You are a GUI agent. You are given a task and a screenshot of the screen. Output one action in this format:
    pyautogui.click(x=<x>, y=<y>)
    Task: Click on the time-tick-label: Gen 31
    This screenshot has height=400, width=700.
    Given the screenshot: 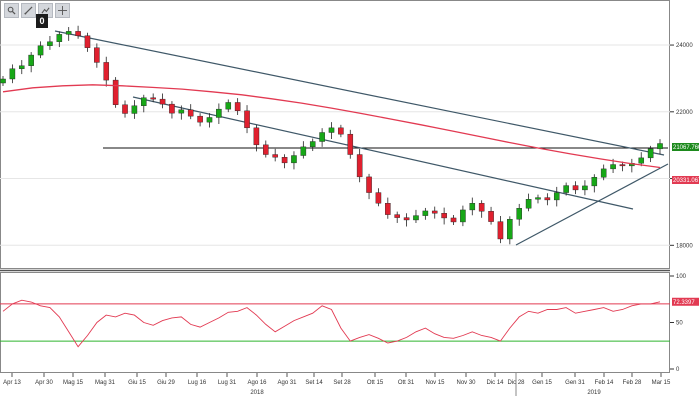 What is the action you would take?
    pyautogui.click(x=575, y=383)
    